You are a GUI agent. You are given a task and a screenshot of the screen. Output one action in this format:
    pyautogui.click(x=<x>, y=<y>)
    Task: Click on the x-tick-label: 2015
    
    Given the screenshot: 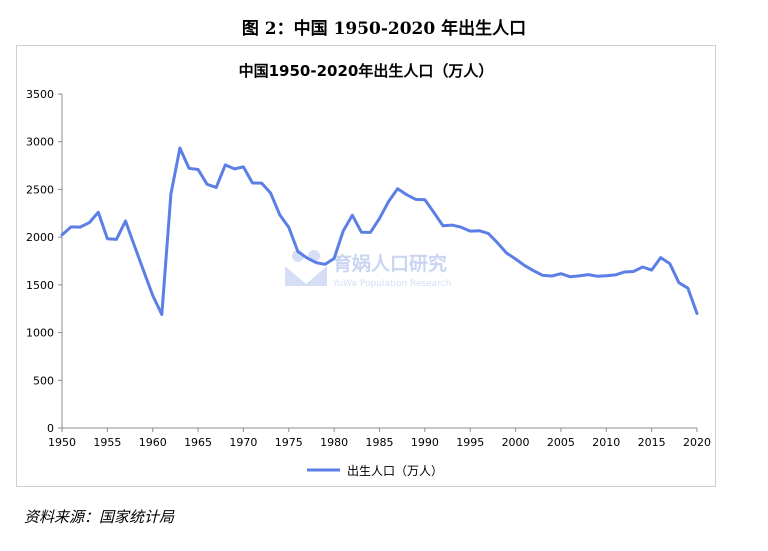 What is the action you would take?
    pyautogui.click(x=652, y=442)
    